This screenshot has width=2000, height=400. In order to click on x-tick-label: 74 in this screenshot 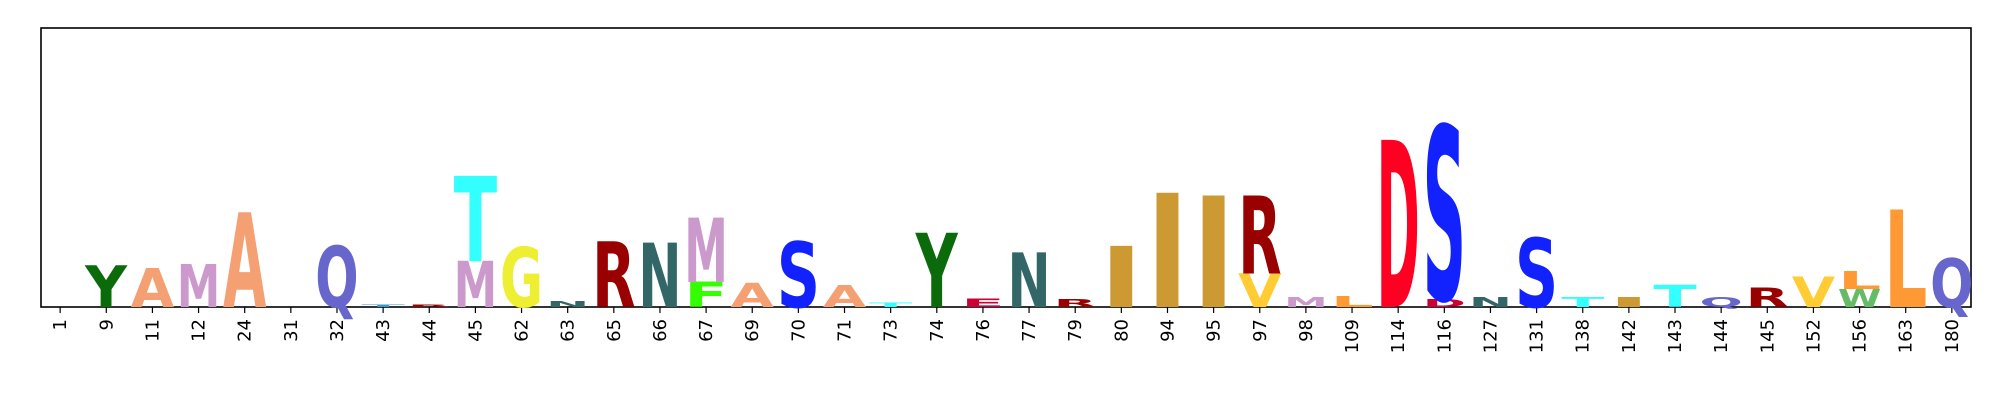, I will do `click(937, 330)`.